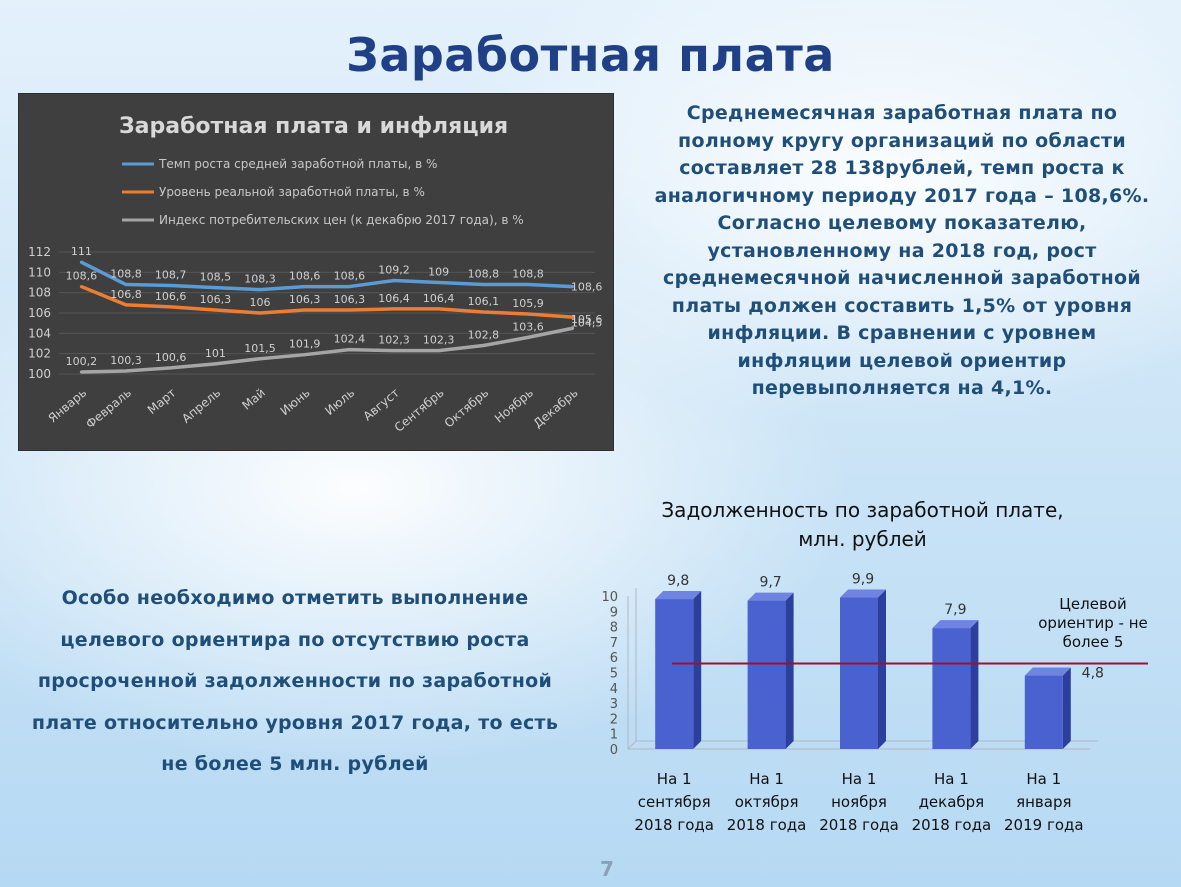 Image resolution: width=1181 pixels, height=887 pixels. I want to click on x-tick-label: Июль, so click(339, 402).